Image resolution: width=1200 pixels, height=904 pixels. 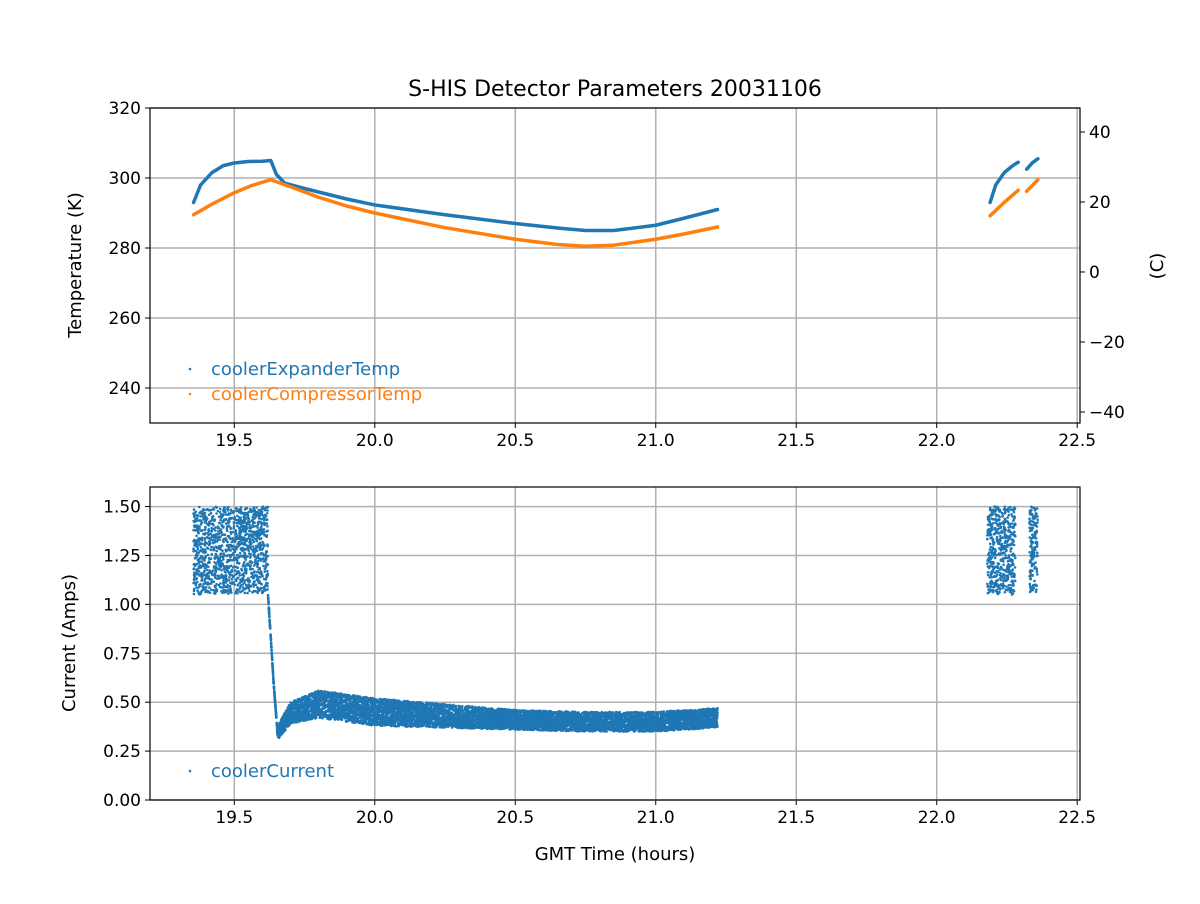 I want to click on y-tick-label: 1.00, so click(x=122, y=605).